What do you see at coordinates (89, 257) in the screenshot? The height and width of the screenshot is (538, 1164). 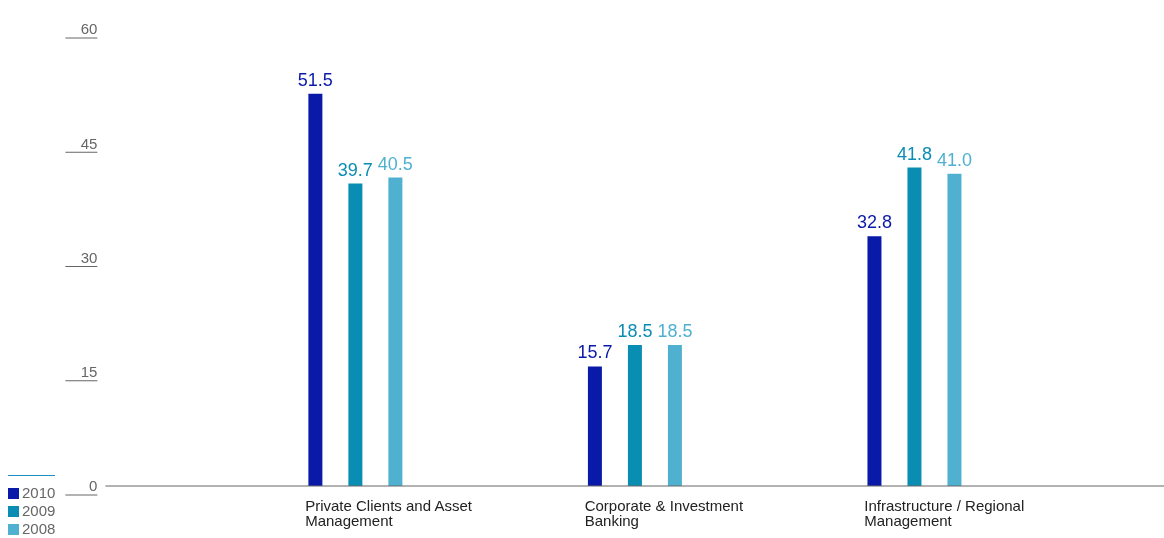 I see `y-tick-label: 30` at bounding box center [89, 257].